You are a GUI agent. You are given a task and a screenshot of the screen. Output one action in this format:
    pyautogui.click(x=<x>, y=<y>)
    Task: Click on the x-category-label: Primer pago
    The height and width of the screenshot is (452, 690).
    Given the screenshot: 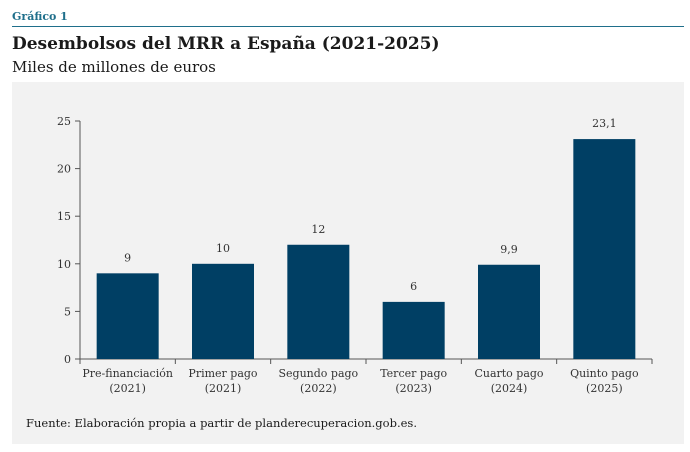 What is the action you would take?
    pyautogui.click(x=223, y=373)
    